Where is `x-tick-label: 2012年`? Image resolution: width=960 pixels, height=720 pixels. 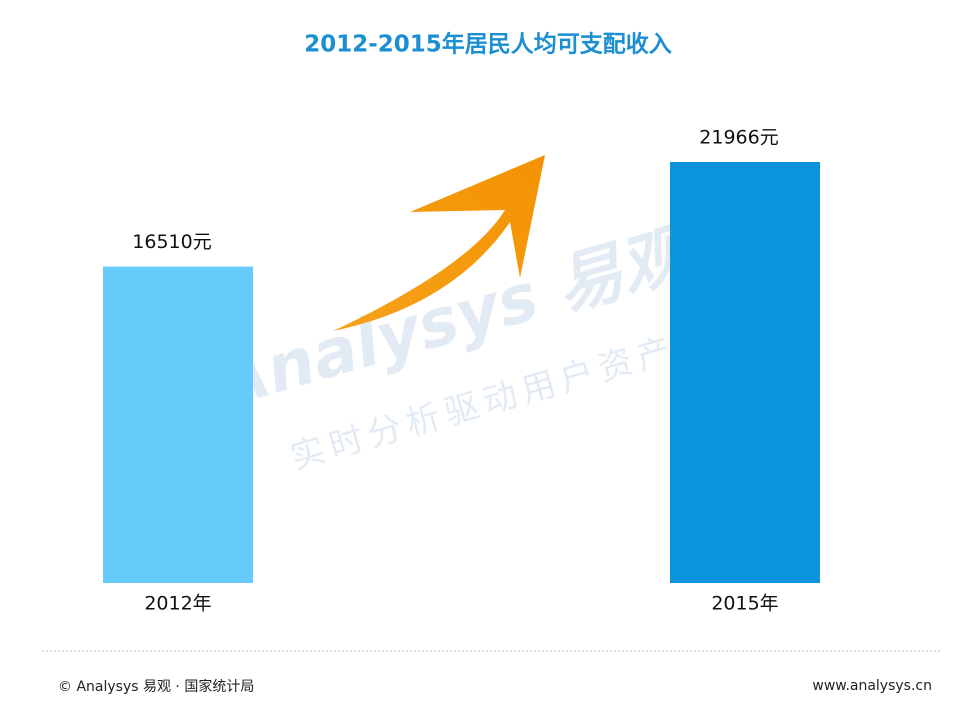
x-tick-label: 2012年 is located at coordinates (177, 604).